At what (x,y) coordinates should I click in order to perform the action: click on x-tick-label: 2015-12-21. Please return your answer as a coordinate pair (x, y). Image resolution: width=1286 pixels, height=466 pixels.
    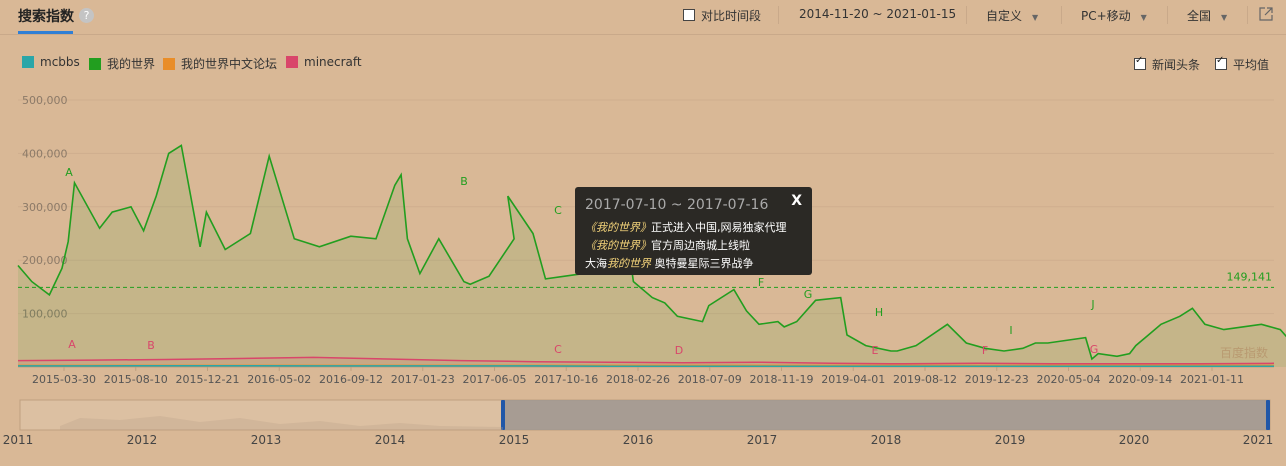
    Looking at the image, I should click on (208, 379).